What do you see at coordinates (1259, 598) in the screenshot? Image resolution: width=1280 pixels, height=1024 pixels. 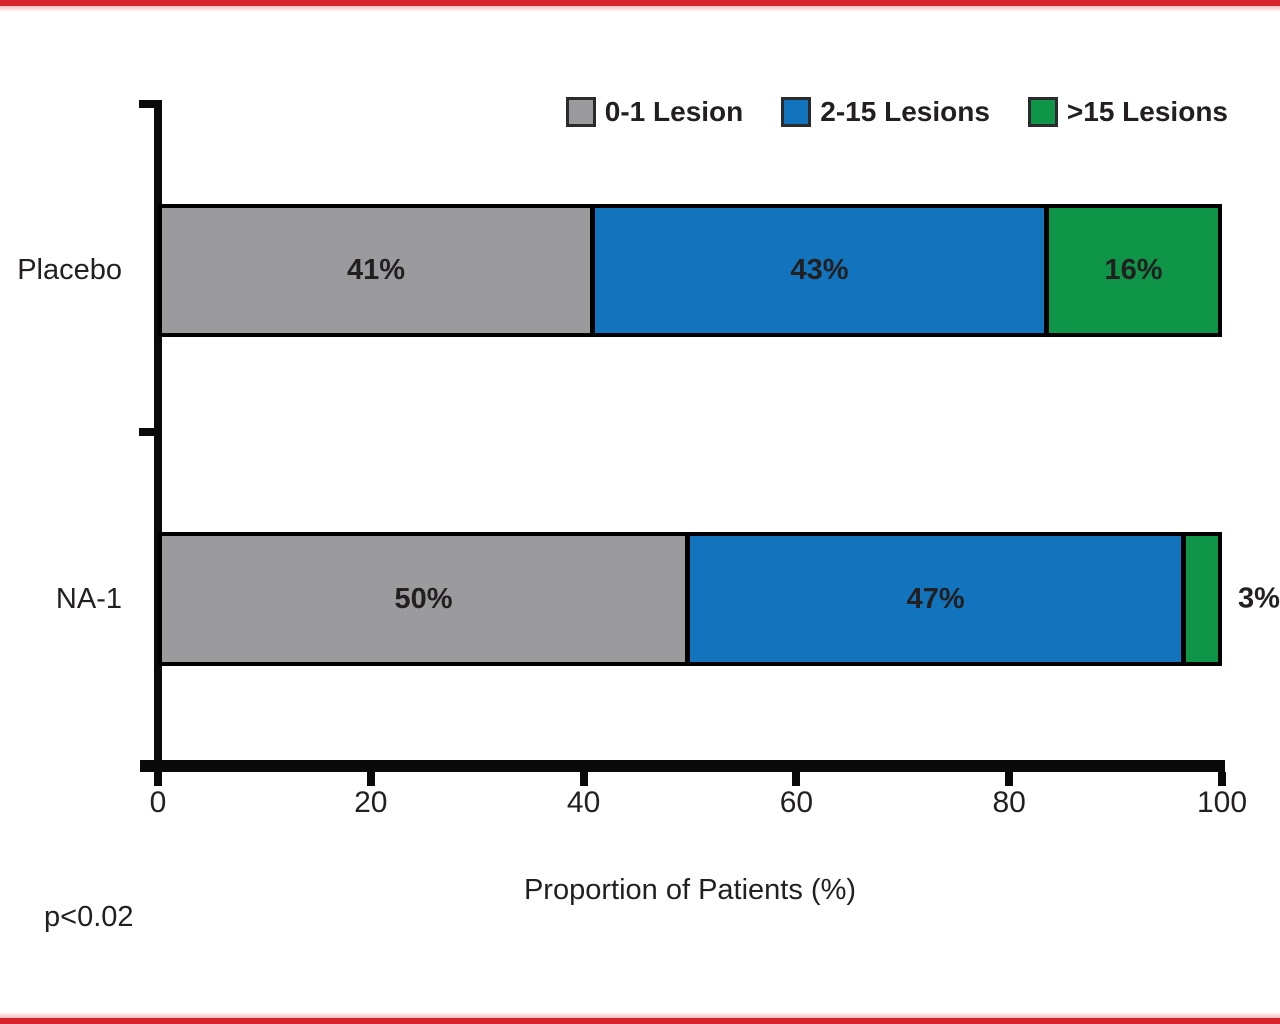 I see `segment-value-label-outside: 3%` at bounding box center [1259, 598].